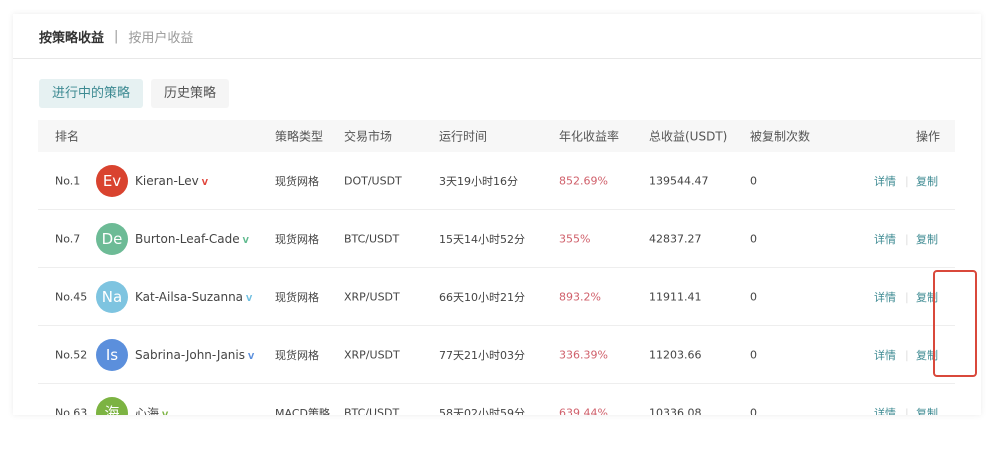 This screenshot has height=452, width=1000. Describe the element at coordinates (675, 238) in the screenshot. I see `total-profit: 42837.27` at that location.